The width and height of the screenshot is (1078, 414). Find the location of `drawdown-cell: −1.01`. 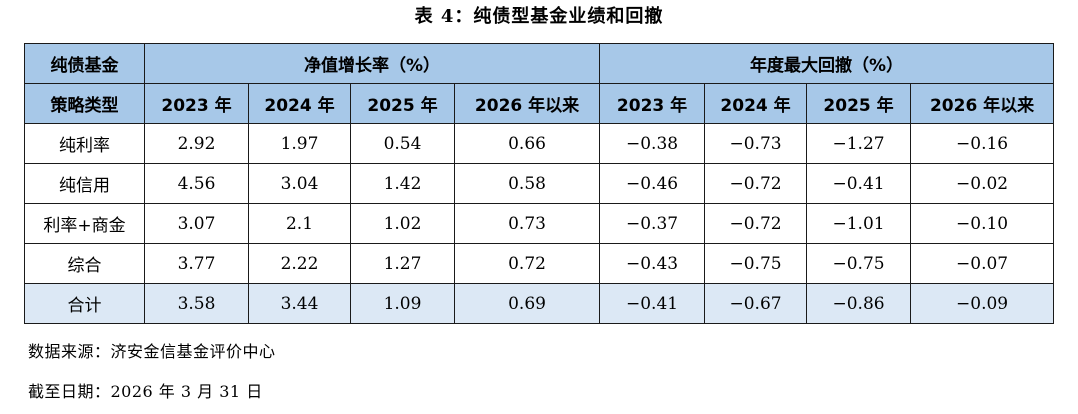

drawdown-cell: −1.01 is located at coordinates (859, 223).